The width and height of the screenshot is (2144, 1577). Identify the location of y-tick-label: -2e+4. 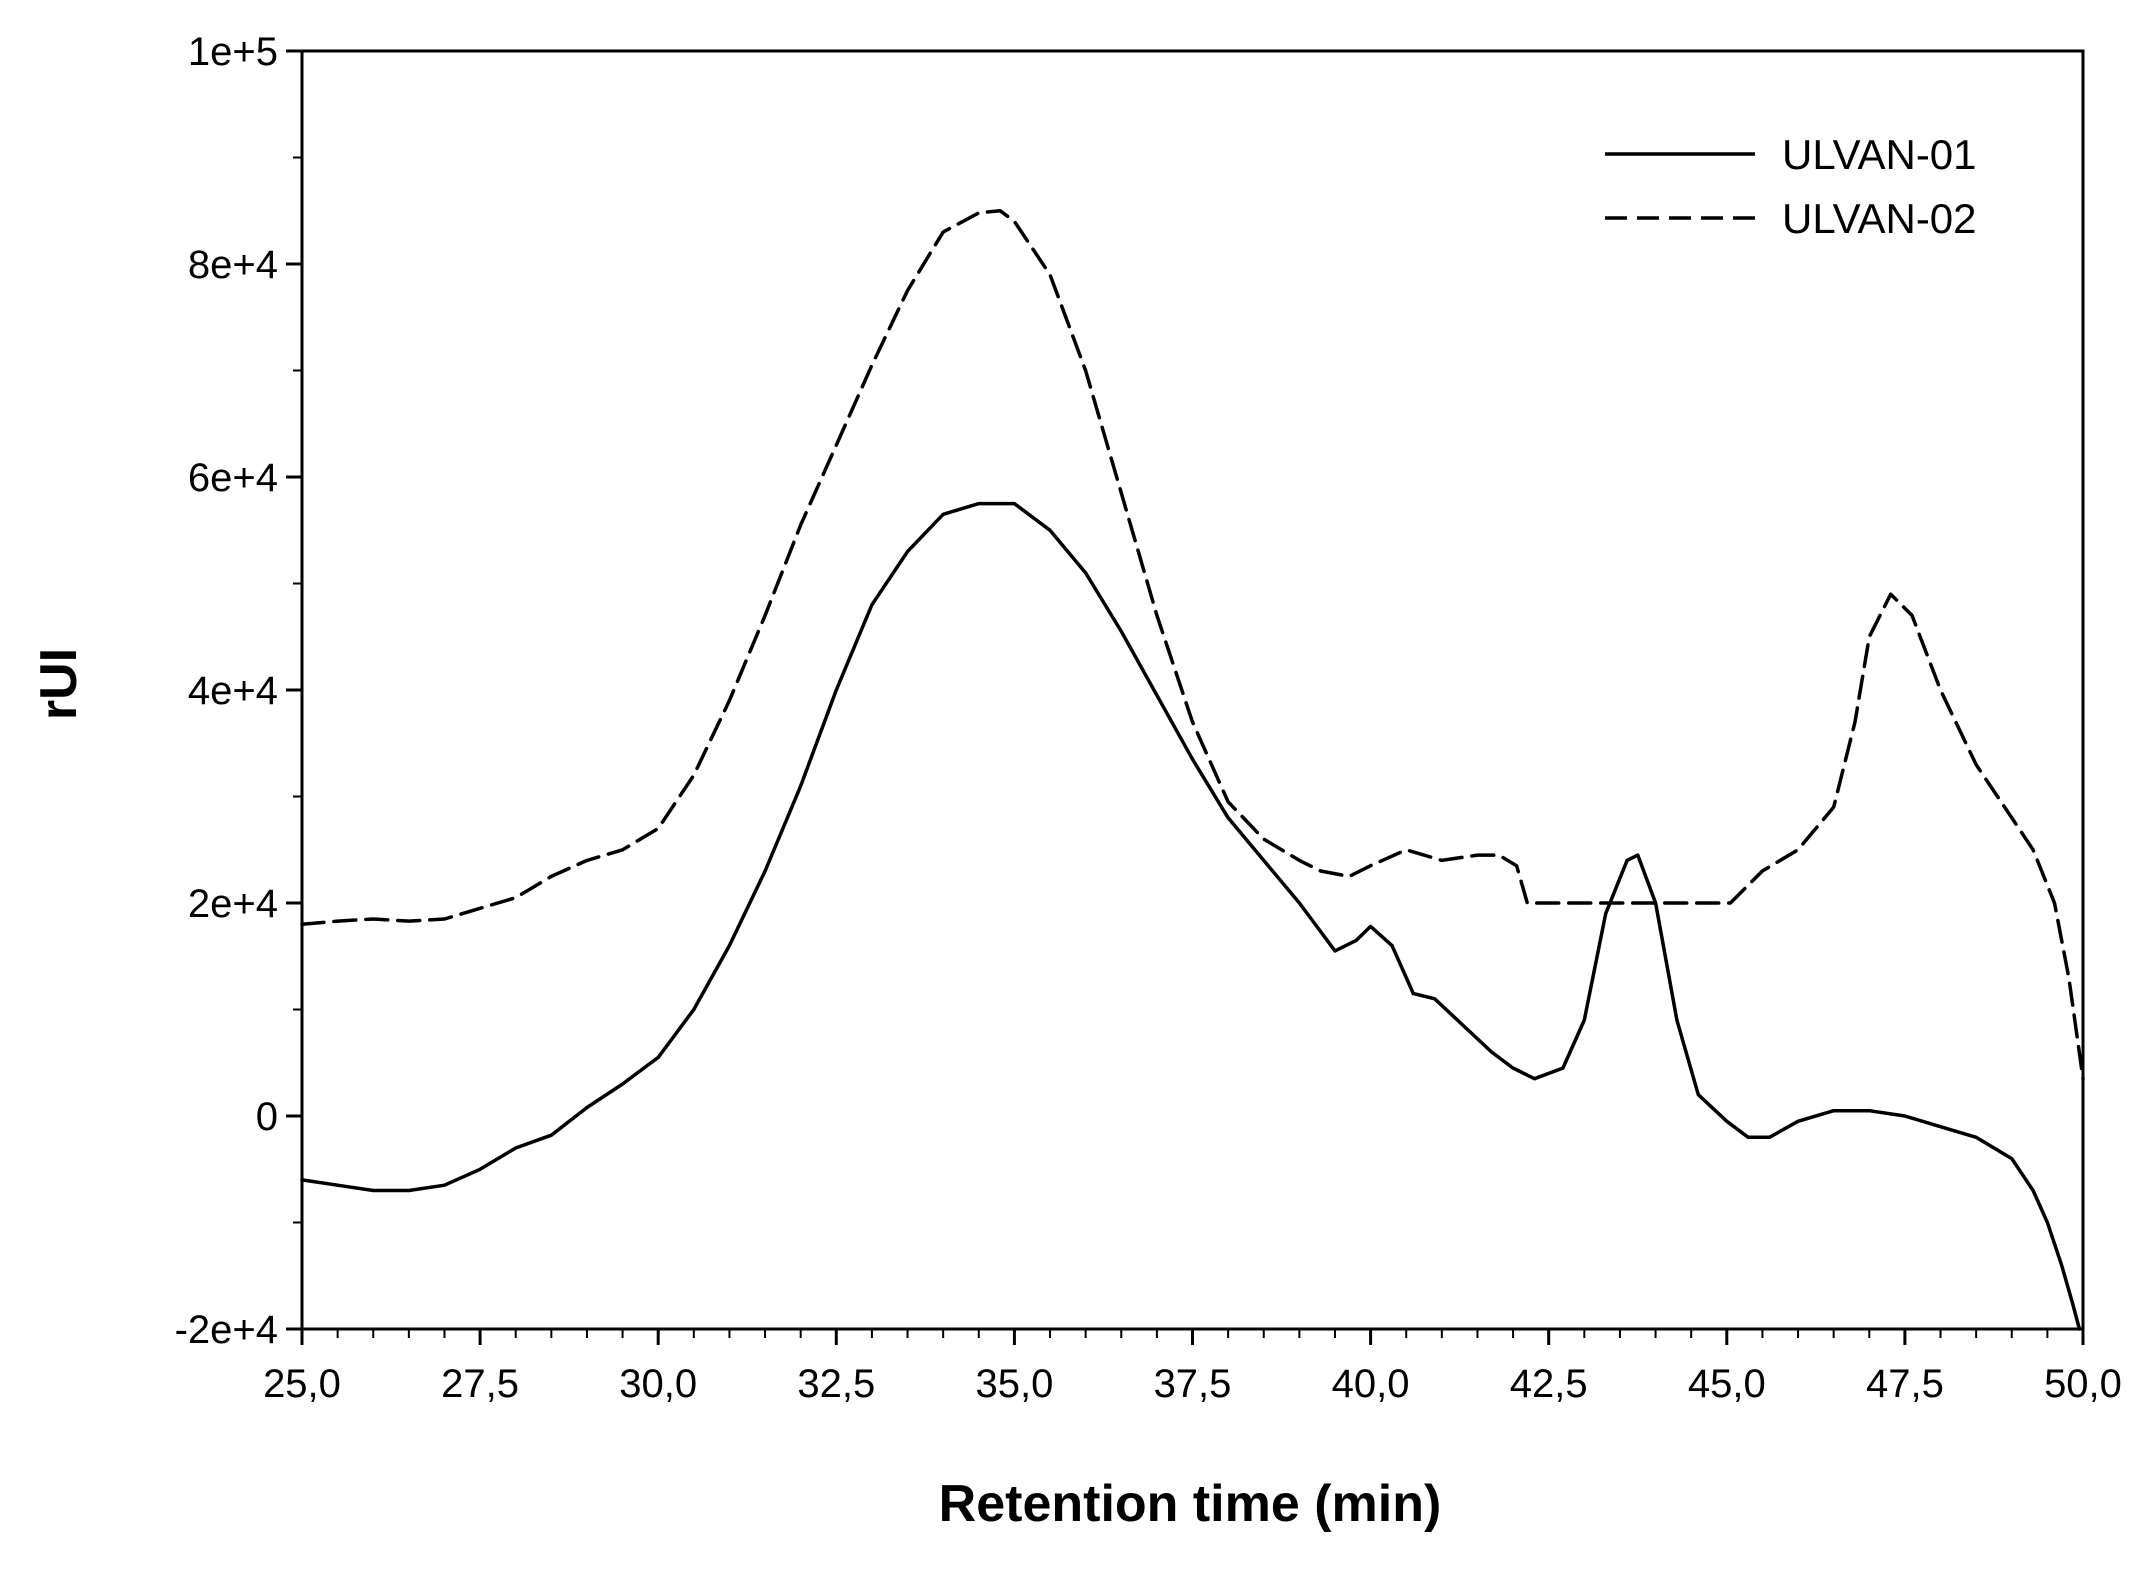
(226, 1330).